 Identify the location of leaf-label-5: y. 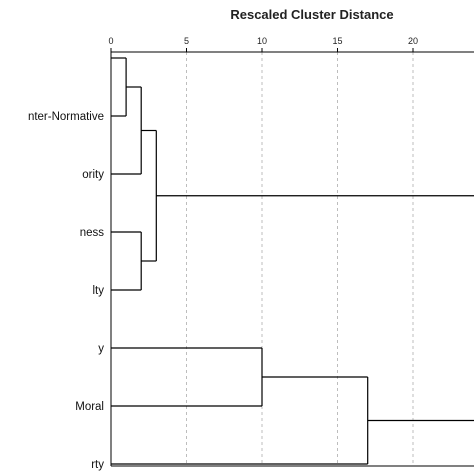
(101, 349).